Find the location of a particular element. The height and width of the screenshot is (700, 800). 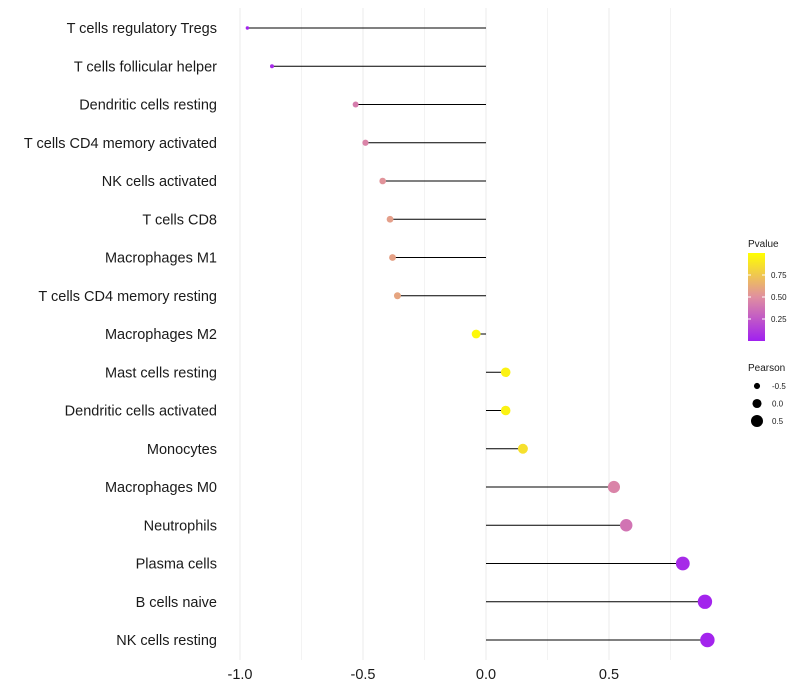

y-label: T cells regulatory Tregs is located at coordinates (142, 29).